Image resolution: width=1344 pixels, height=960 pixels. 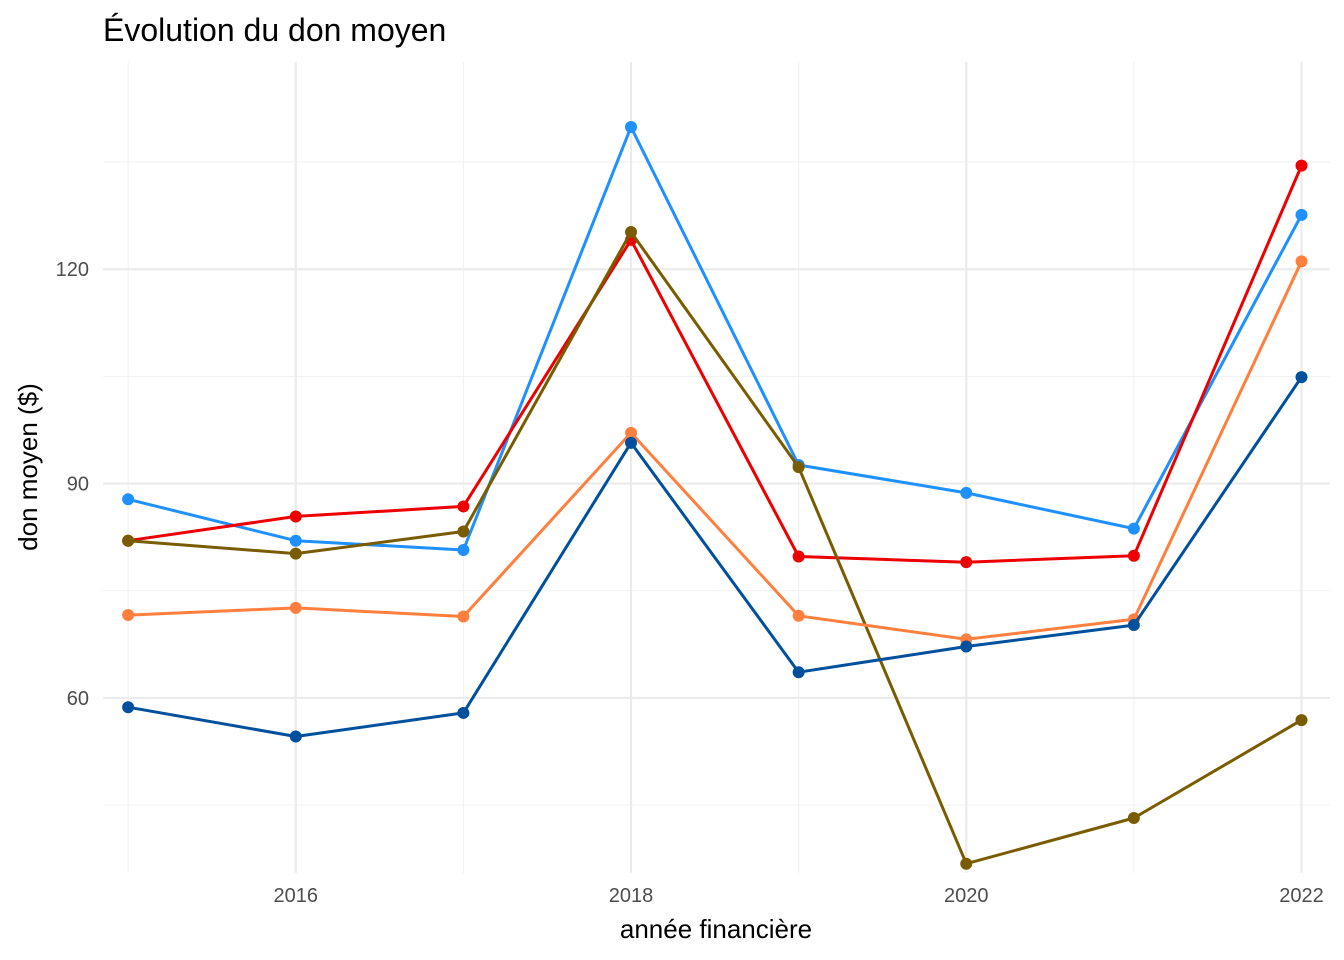 What do you see at coordinates (799, 896) in the screenshot?
I see `x-axis-ticks: 2016 2018 2020 2022` at bounding box center [799, 896].